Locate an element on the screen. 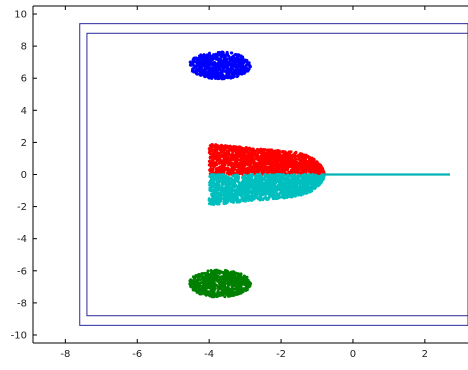  y-tick-label: 4 is located at coordinates (24, 111).